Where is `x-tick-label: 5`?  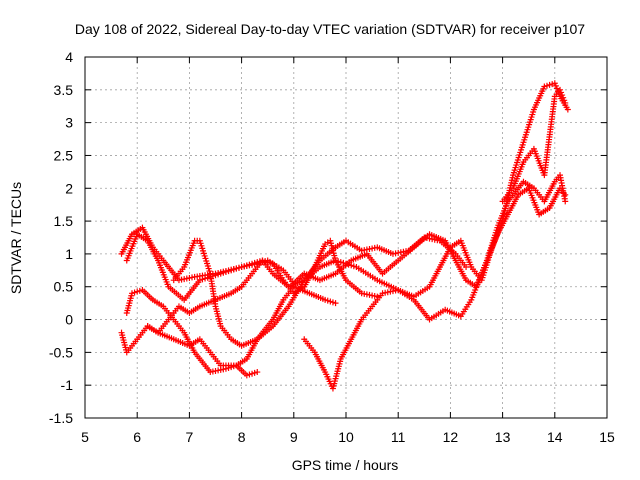 x-tick-label: 5 is located at coordinates (85, 437).